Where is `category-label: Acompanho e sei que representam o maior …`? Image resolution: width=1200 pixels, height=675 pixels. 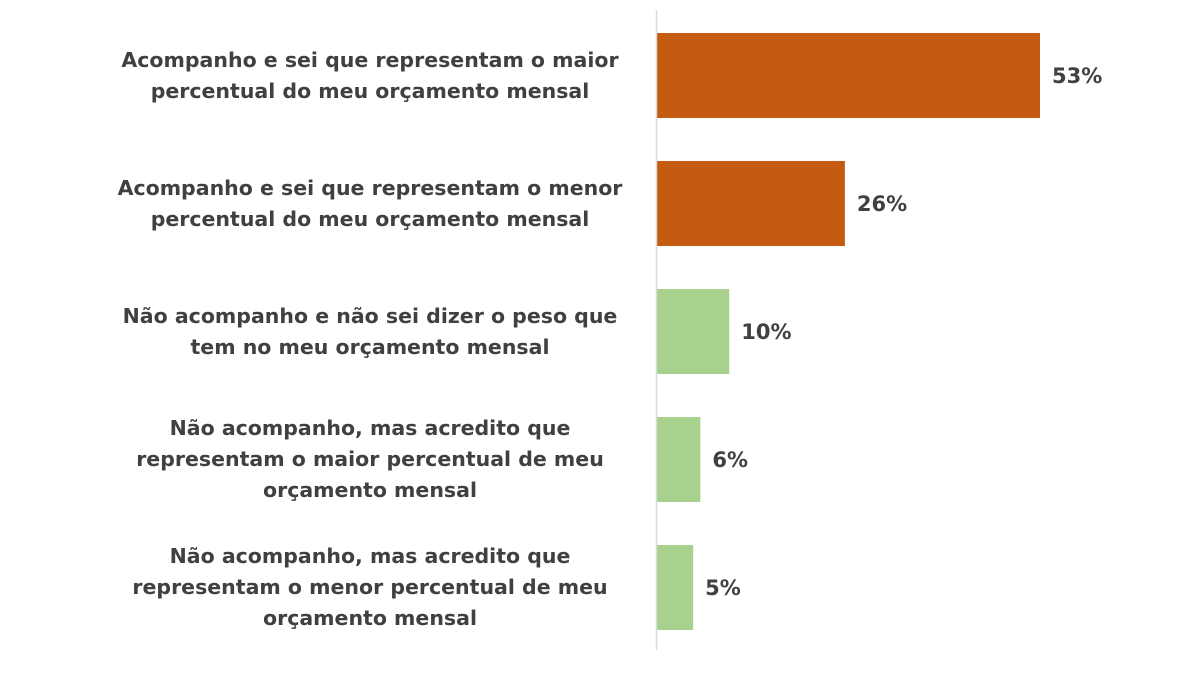 category-label: Acompanho e sei que representam o maior … is located at coordinates (370, 75).